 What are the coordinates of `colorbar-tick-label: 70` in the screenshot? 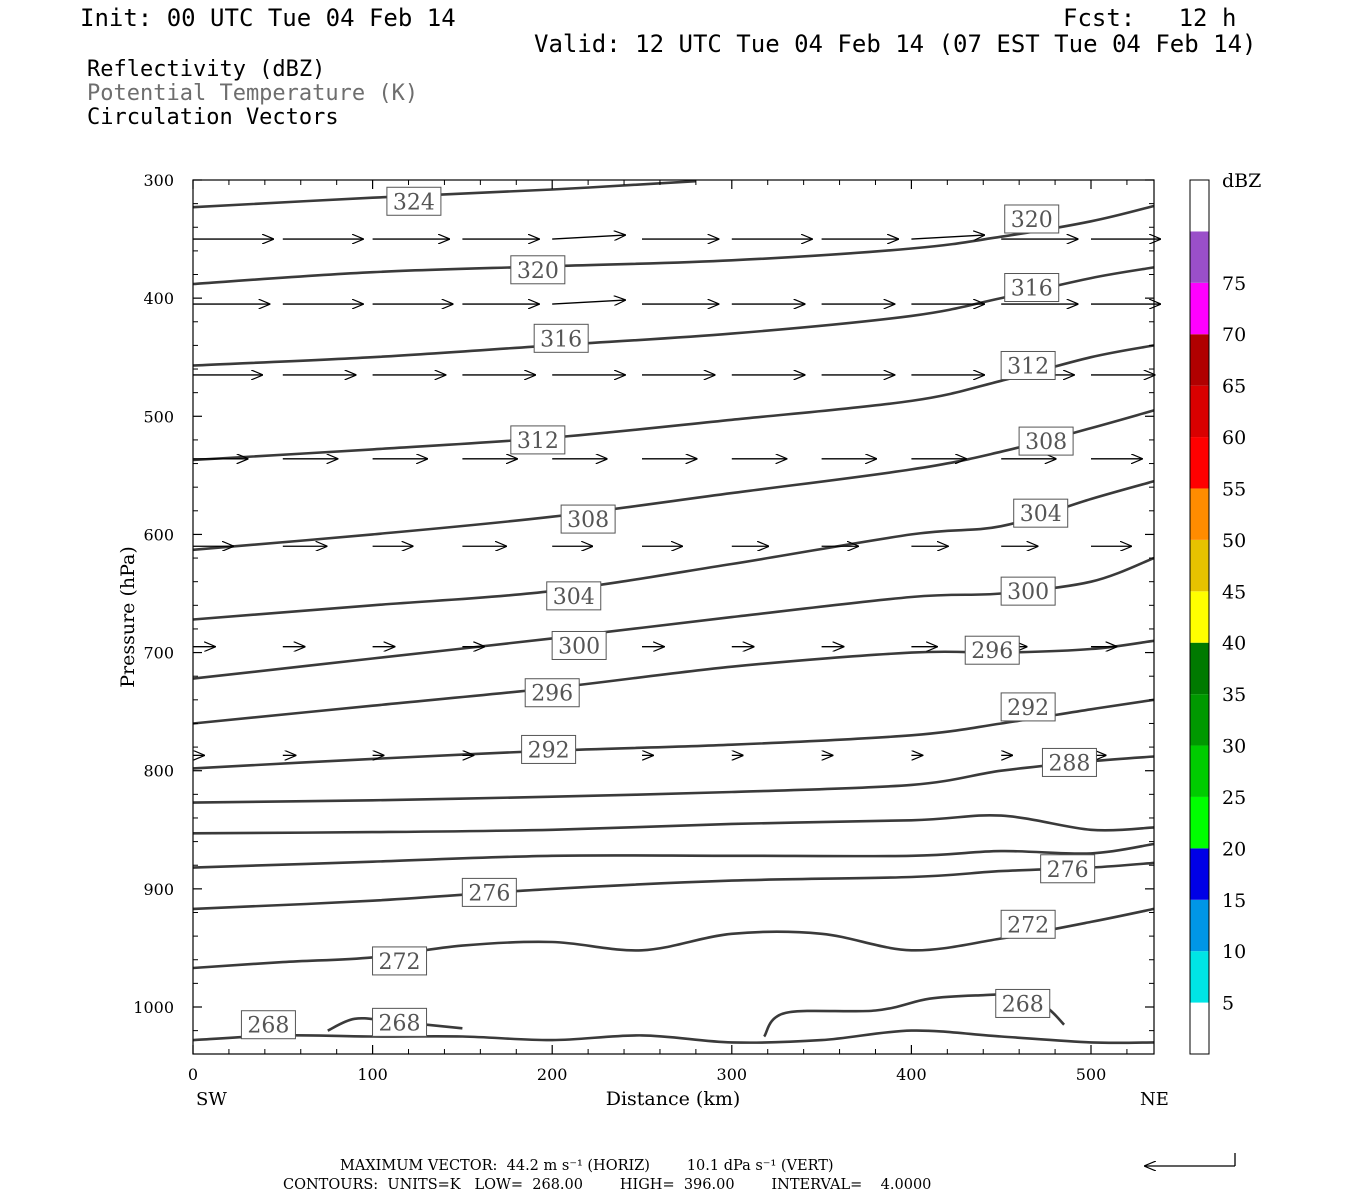 It's located at (1234, 335).